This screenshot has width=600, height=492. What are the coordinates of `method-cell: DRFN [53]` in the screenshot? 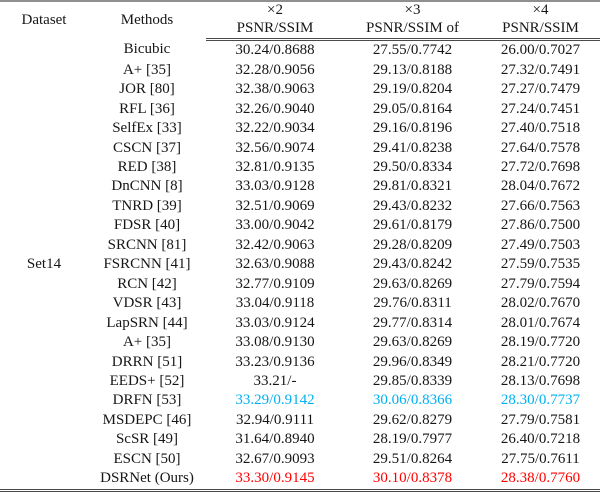 It's located at (147, 400).